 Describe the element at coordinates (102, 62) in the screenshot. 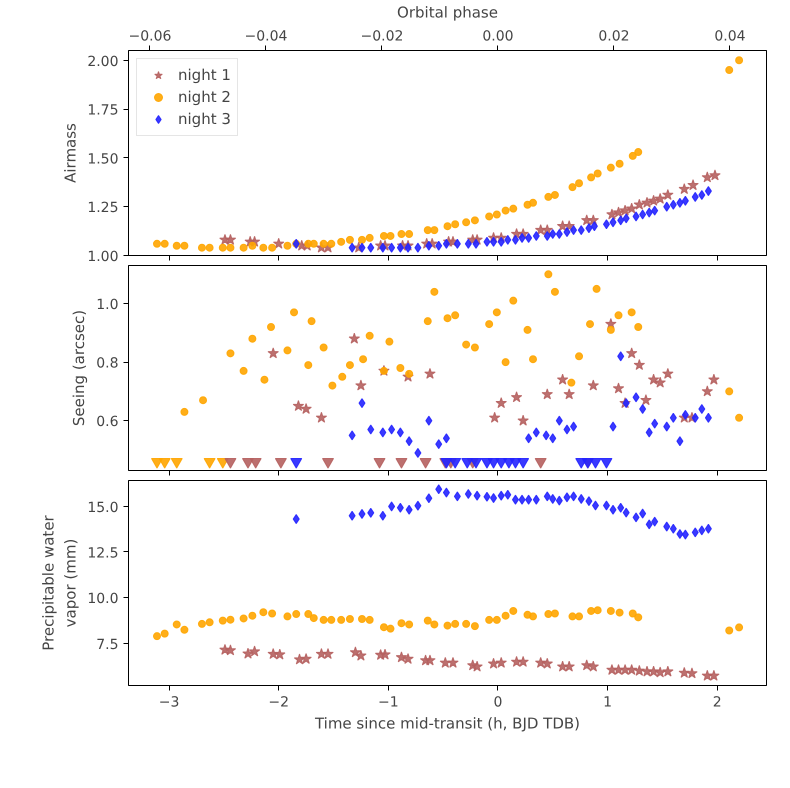

I see `y-tick-label: 2.00` at that location.